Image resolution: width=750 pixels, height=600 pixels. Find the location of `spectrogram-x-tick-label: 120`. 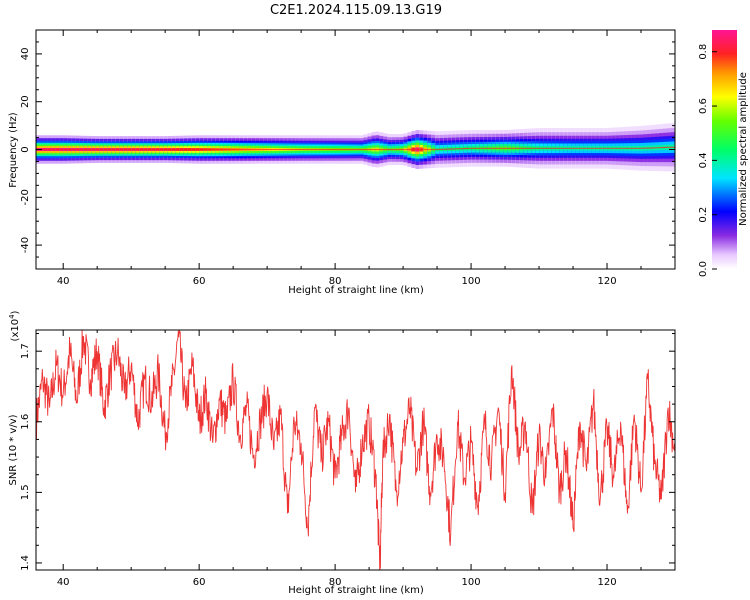

spectrogram-x-tick-label: 120 is located at coordinates (606, 281).